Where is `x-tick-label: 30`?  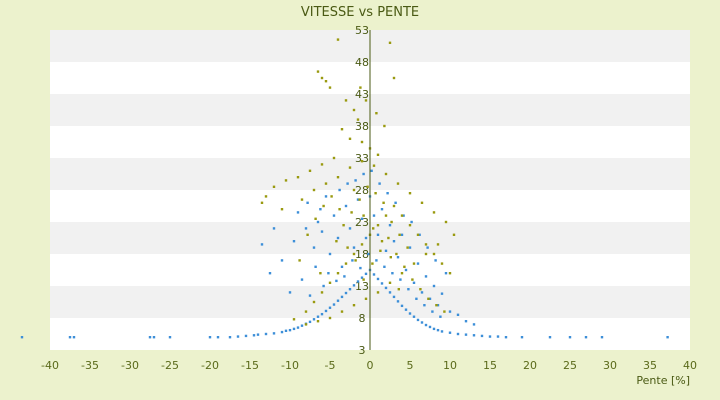 x-tick-label: 30 is located at coordinates (610, 365).